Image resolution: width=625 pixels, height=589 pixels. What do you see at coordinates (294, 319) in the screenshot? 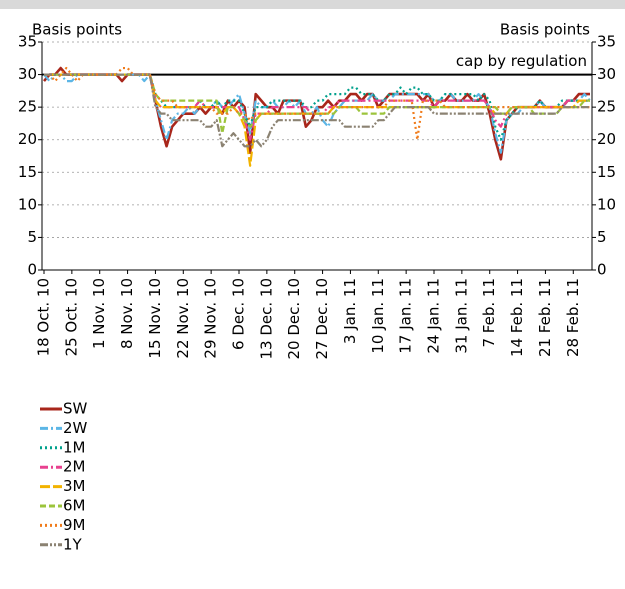
I see `x-tick-label: 20 Dec. 10` at bounding box center [294, 319].